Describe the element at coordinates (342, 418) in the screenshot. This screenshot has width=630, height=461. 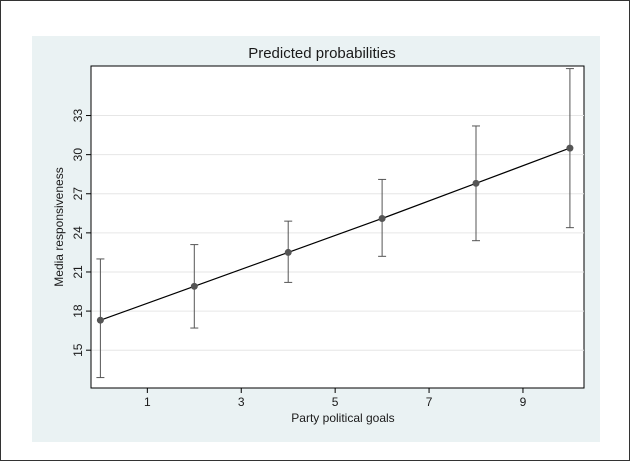
I see `x-axis-title: Party political goals` at that location.